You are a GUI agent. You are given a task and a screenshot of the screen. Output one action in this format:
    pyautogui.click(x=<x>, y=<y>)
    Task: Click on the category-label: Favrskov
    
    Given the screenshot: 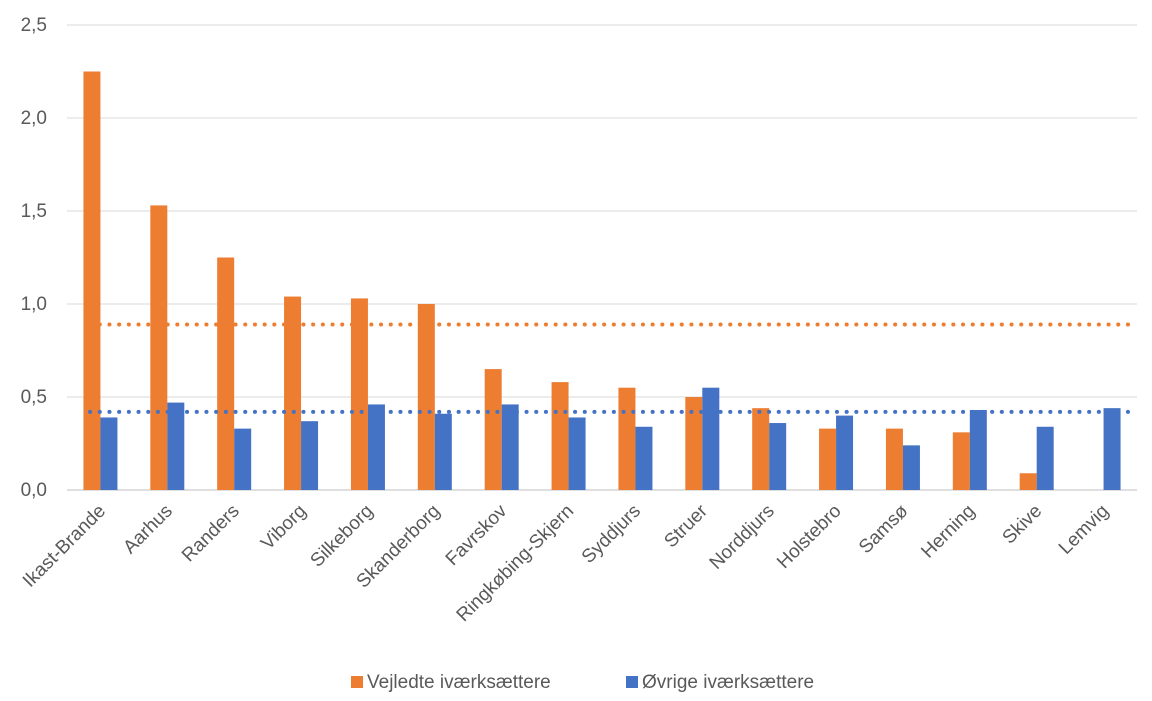 What is the action you would take?
    pyautogui.click(x=477, y=535)
    